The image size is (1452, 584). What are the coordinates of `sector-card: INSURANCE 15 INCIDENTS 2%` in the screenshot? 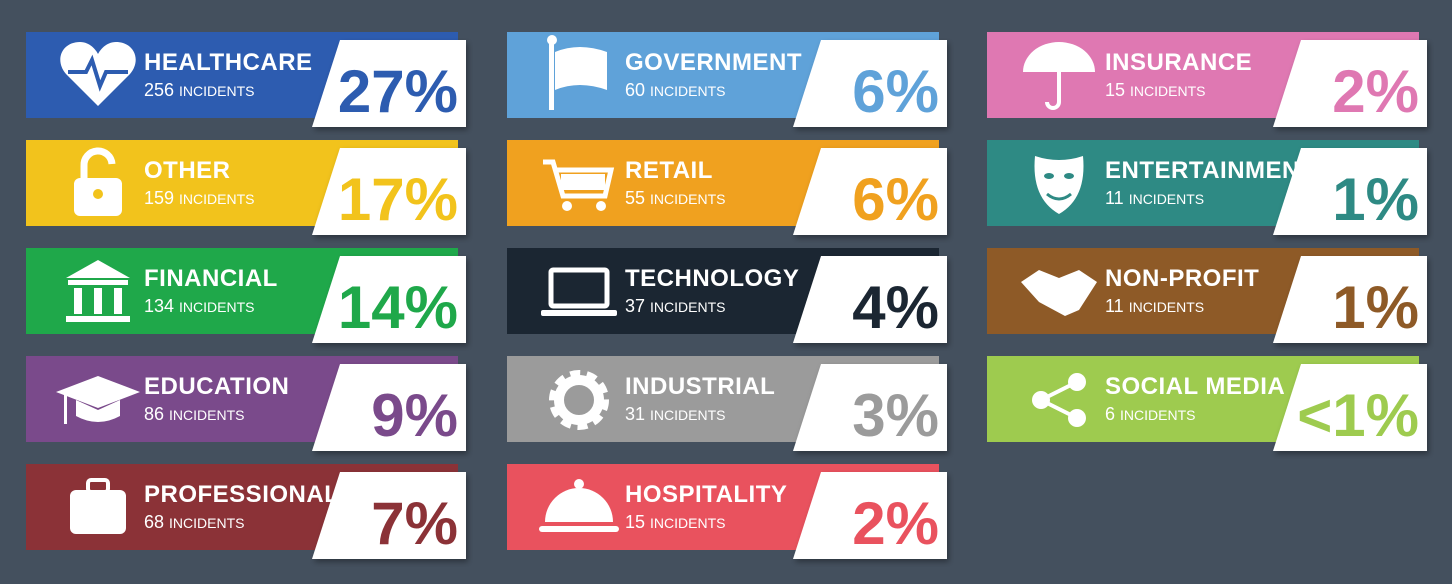 It's located at (1207, 79).